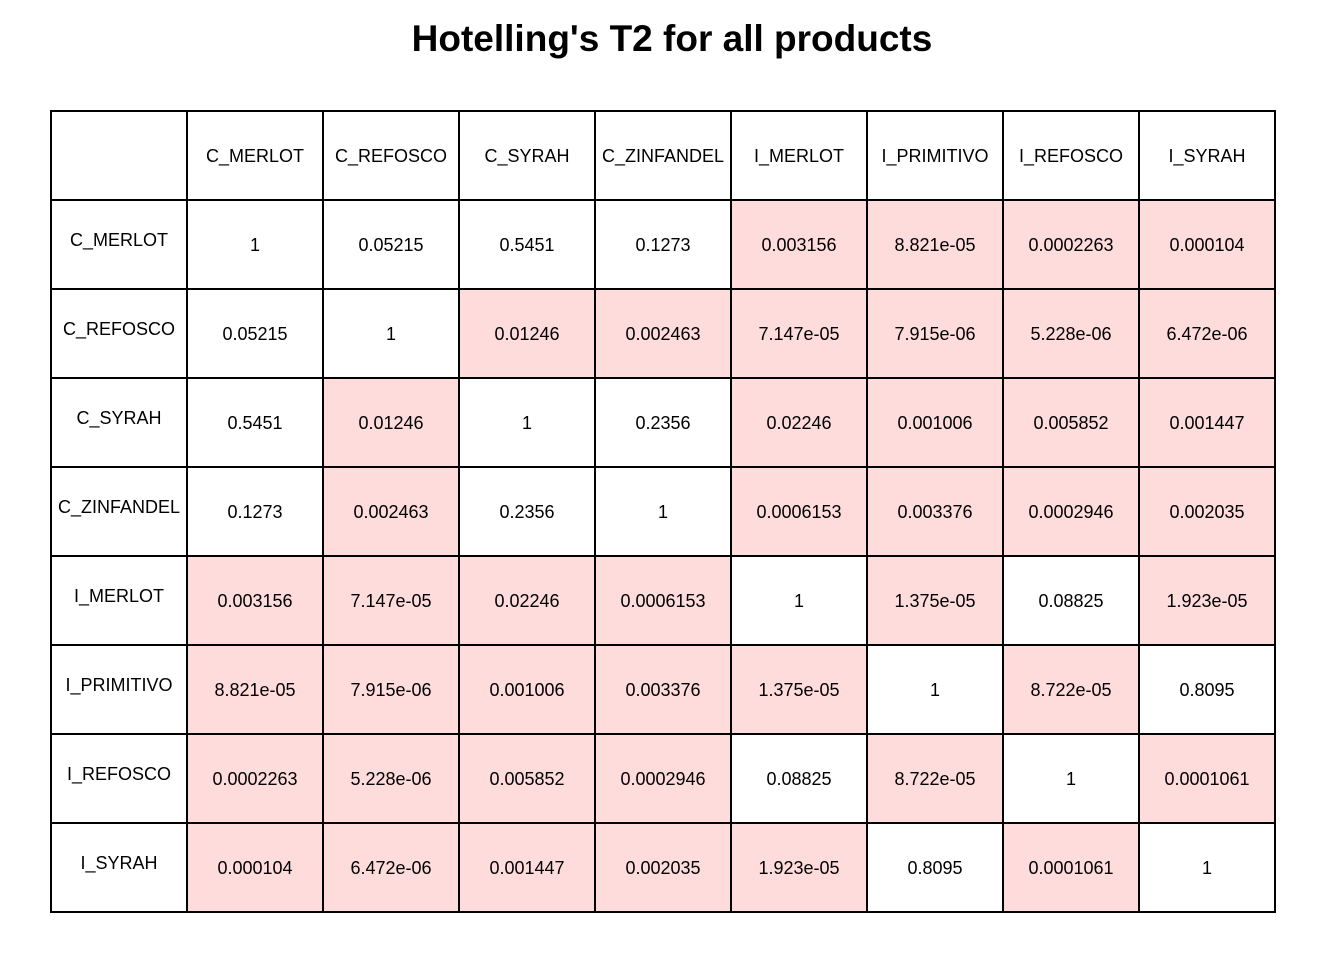  Describe the element at coordinates (935, 155) in the screenshot. I see `column-header: I_PRIMITIVO` at that location.